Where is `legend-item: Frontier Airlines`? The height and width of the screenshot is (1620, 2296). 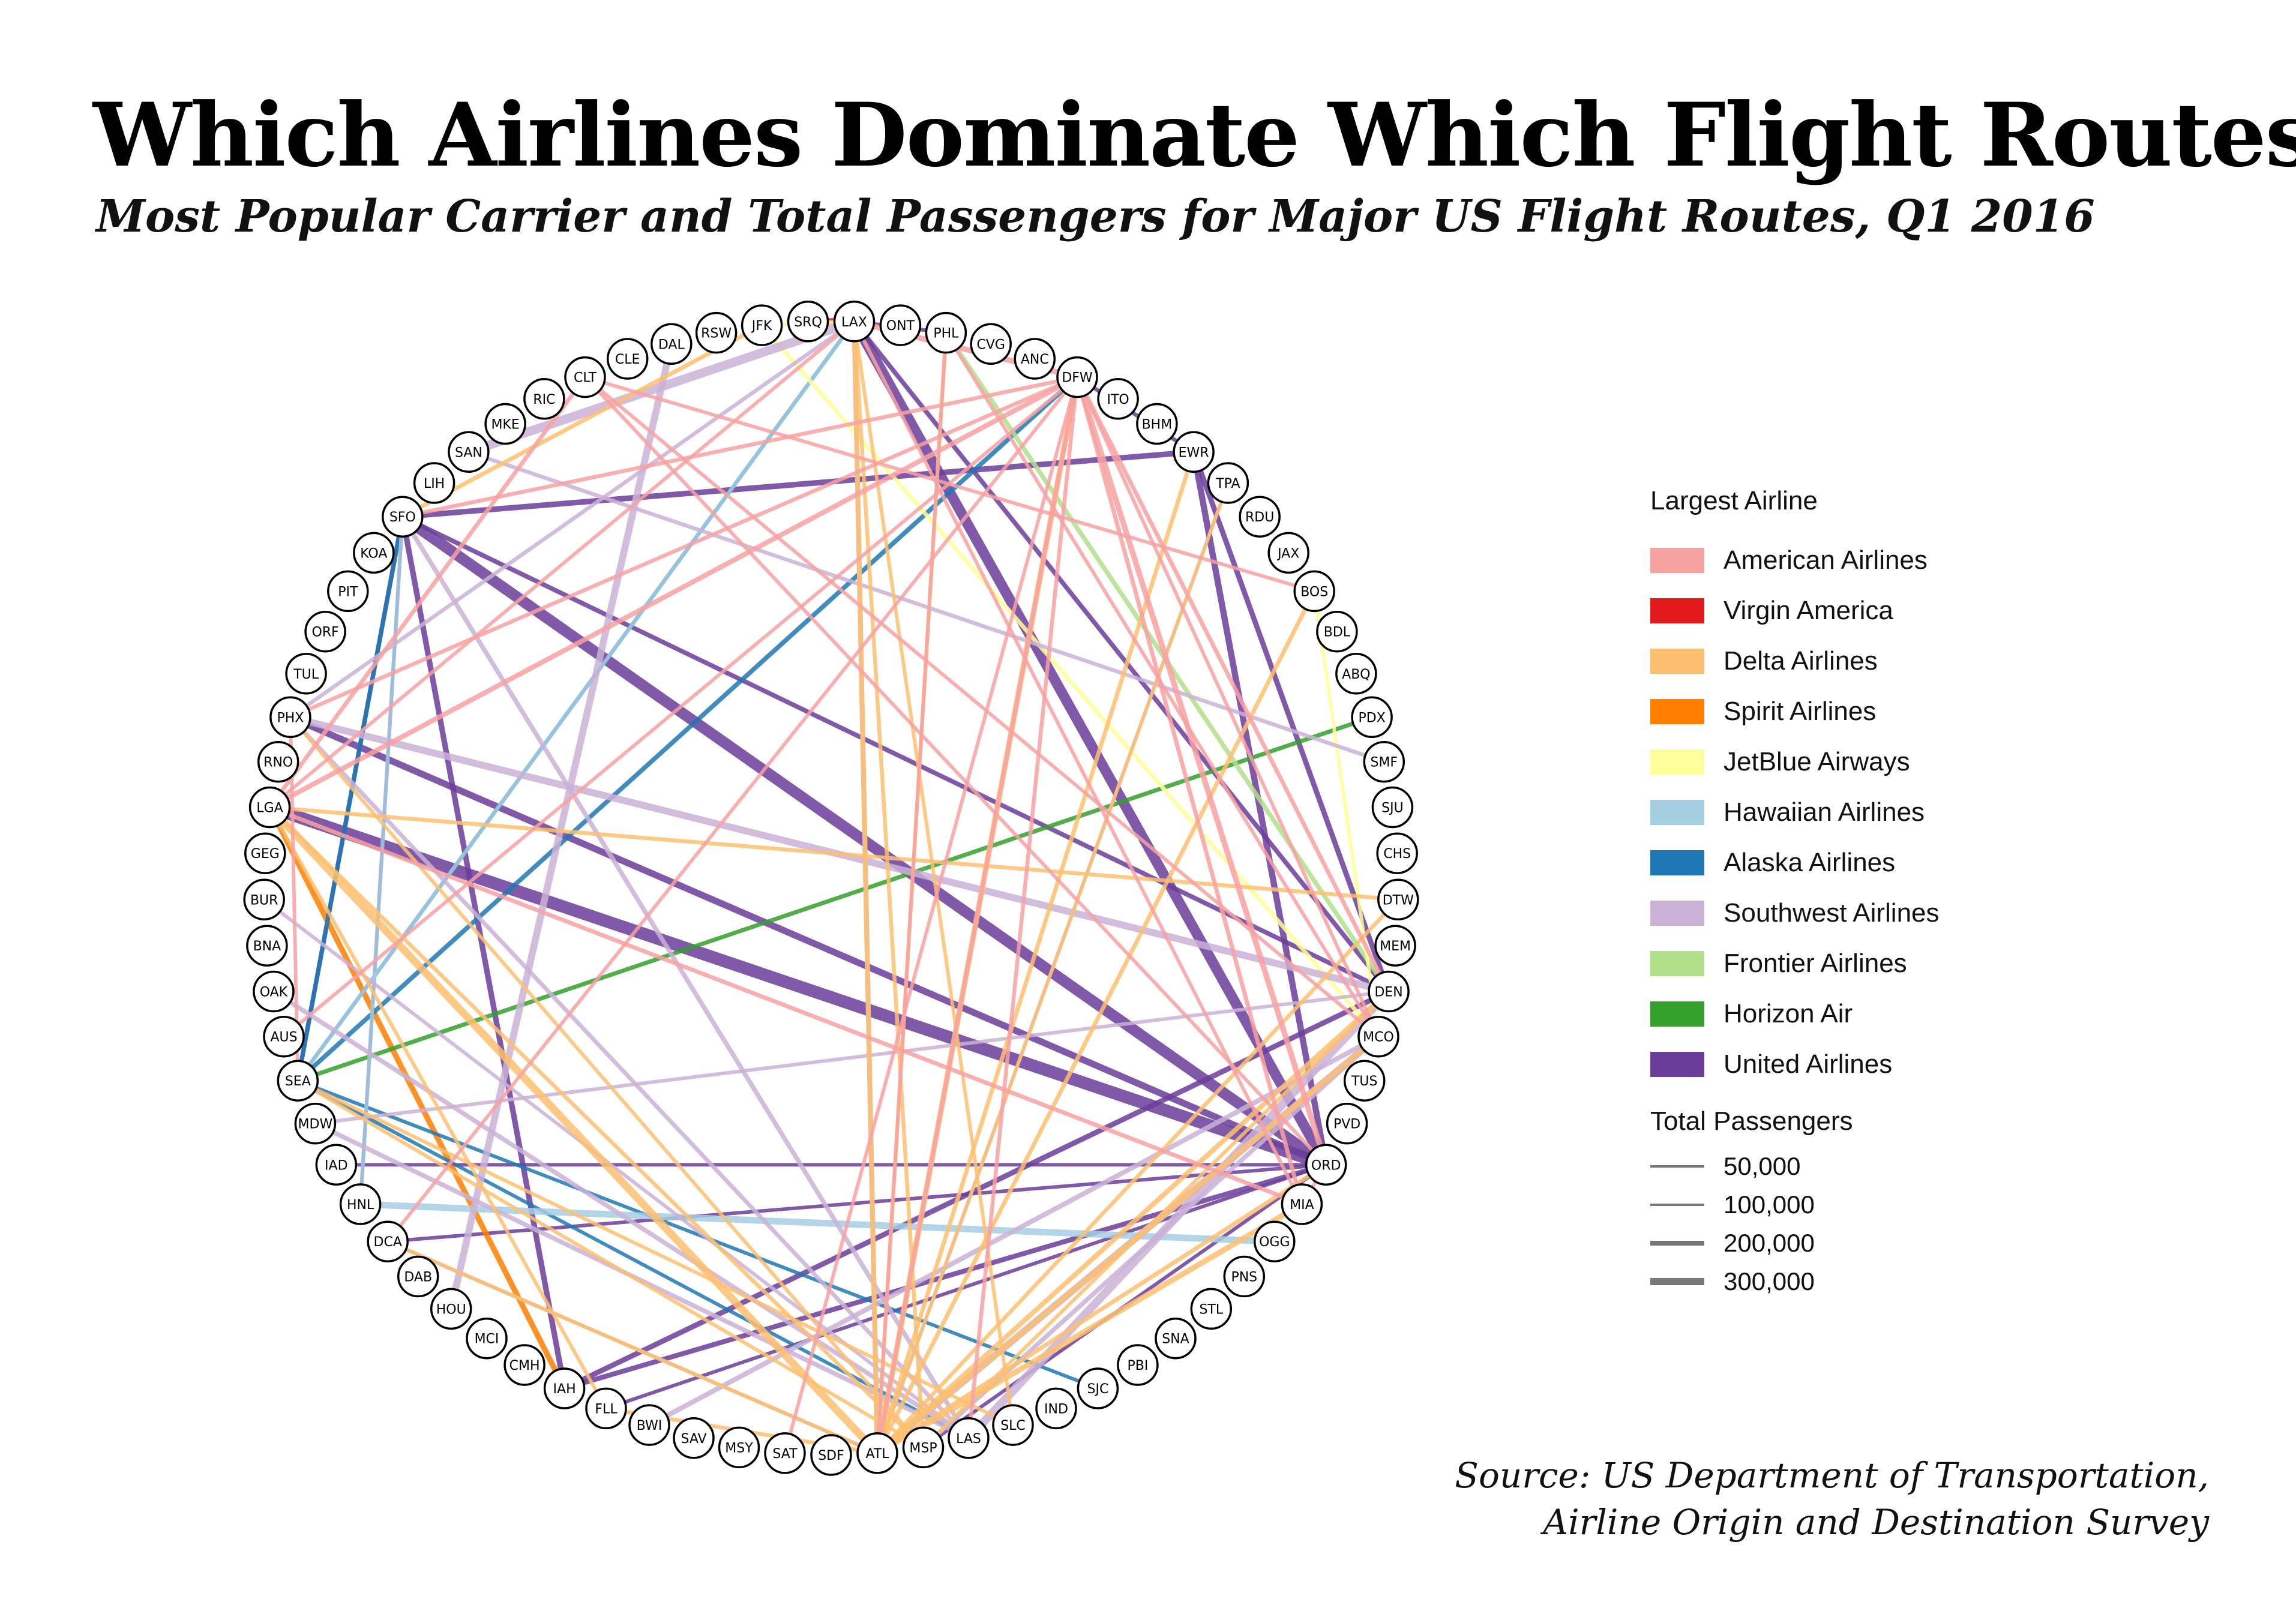 legend-item: Frontier Airlines is located at coordinates (1920, 963).